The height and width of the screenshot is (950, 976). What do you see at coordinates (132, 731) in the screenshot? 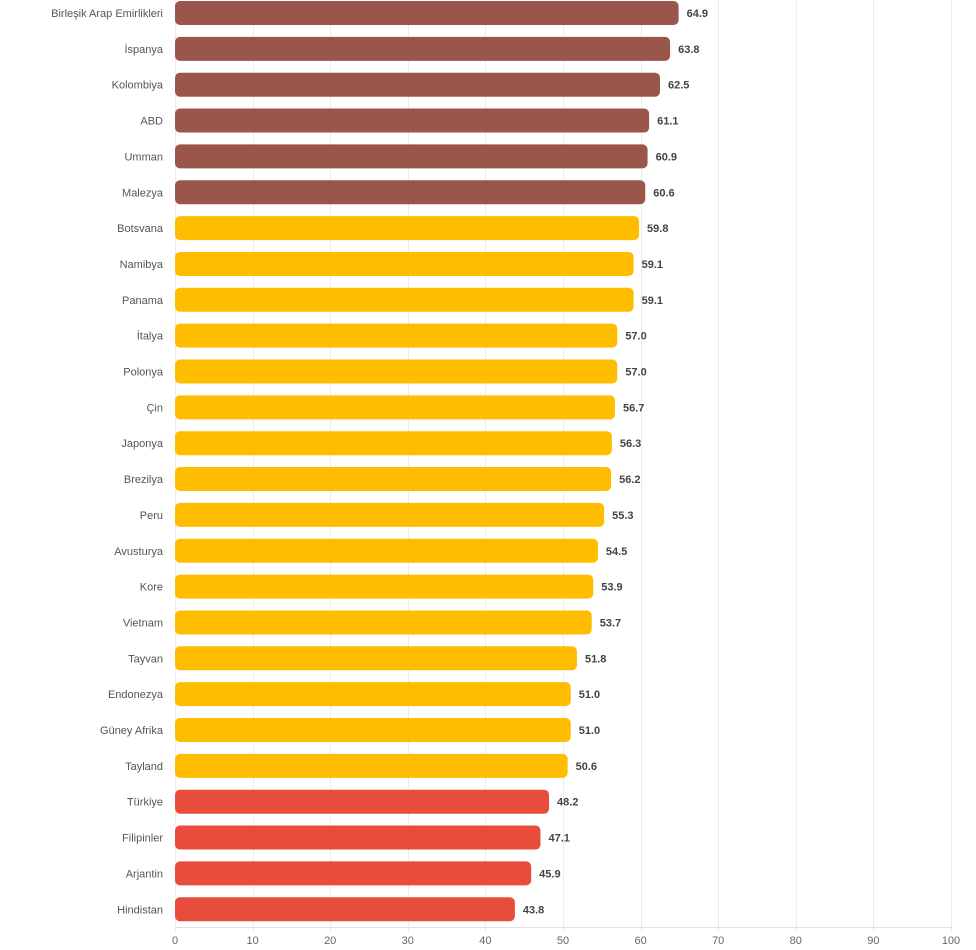
I see `category-label: Güney Afrika` at bounding box center [132, 731].